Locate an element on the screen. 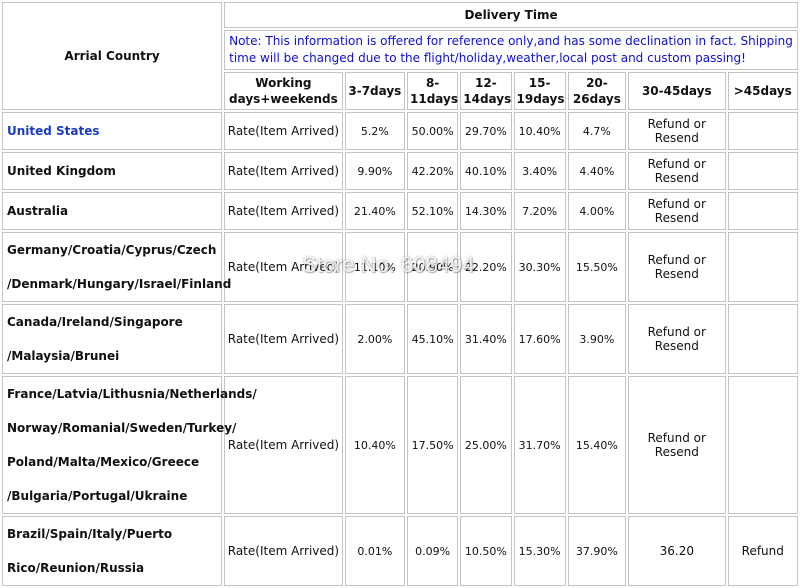 The image size is (800, 588). column-header-over-45days: >45days is located at coordinates (762, 91).